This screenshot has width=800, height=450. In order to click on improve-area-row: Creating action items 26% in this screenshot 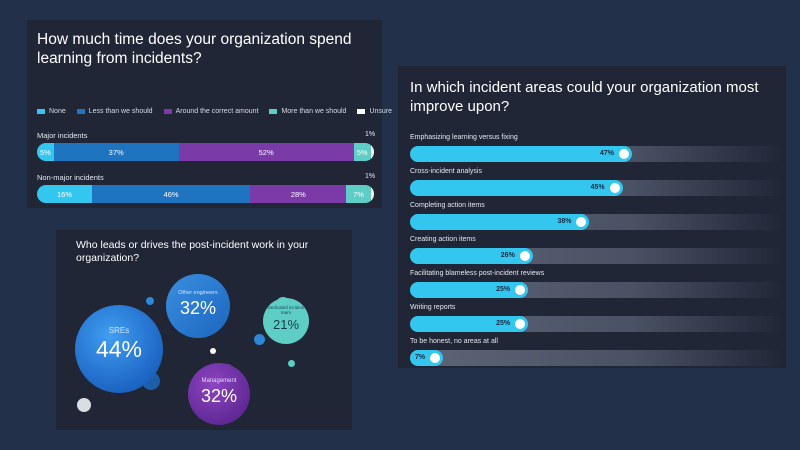, I will do `click(597, 250)`.